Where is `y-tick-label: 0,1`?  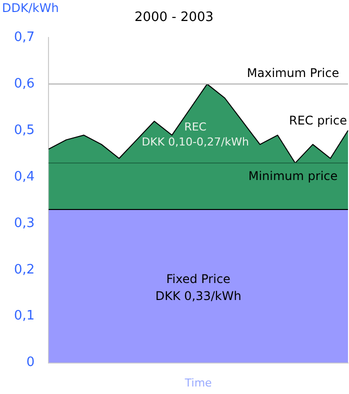 y-tick-label: 0,1 is located at coordinates (24, 316).